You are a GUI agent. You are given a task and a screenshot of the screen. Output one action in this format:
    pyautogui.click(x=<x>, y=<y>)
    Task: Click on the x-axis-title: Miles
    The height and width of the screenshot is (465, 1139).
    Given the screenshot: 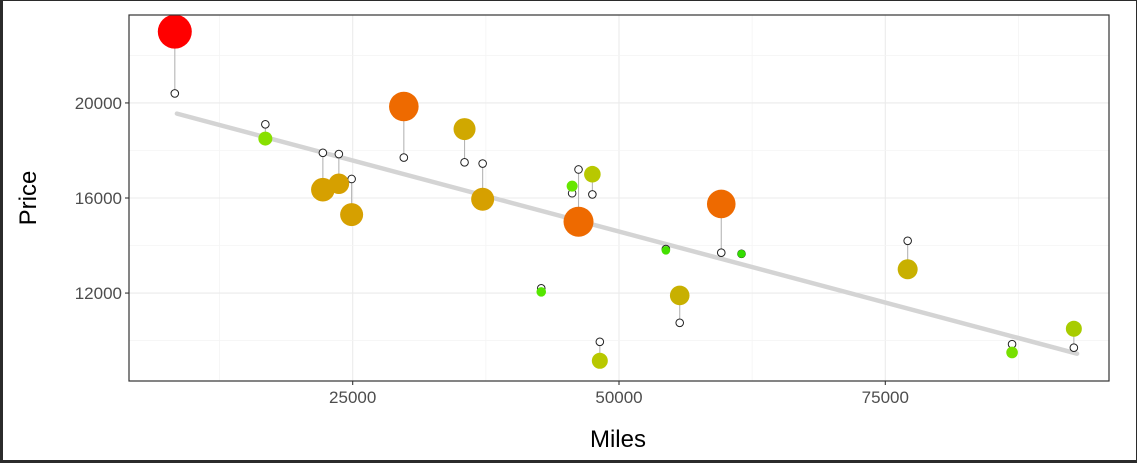 What is the action you would take?
    pyautogui.click(x=618, y=439)
    